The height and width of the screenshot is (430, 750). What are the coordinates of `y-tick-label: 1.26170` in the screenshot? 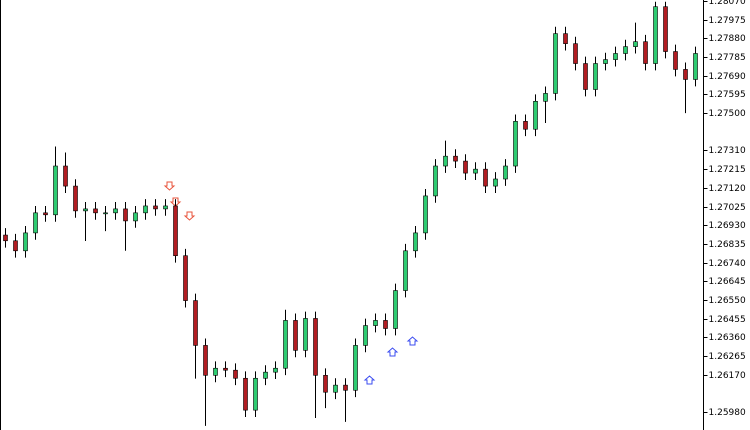 It's located at (727, 376).